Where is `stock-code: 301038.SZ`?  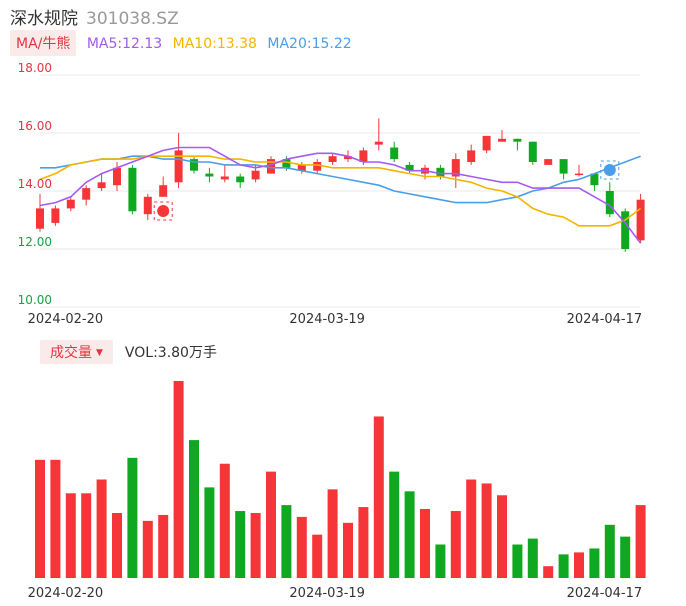
stock-code: 301038.SZ is located at coordinates (132, 19).